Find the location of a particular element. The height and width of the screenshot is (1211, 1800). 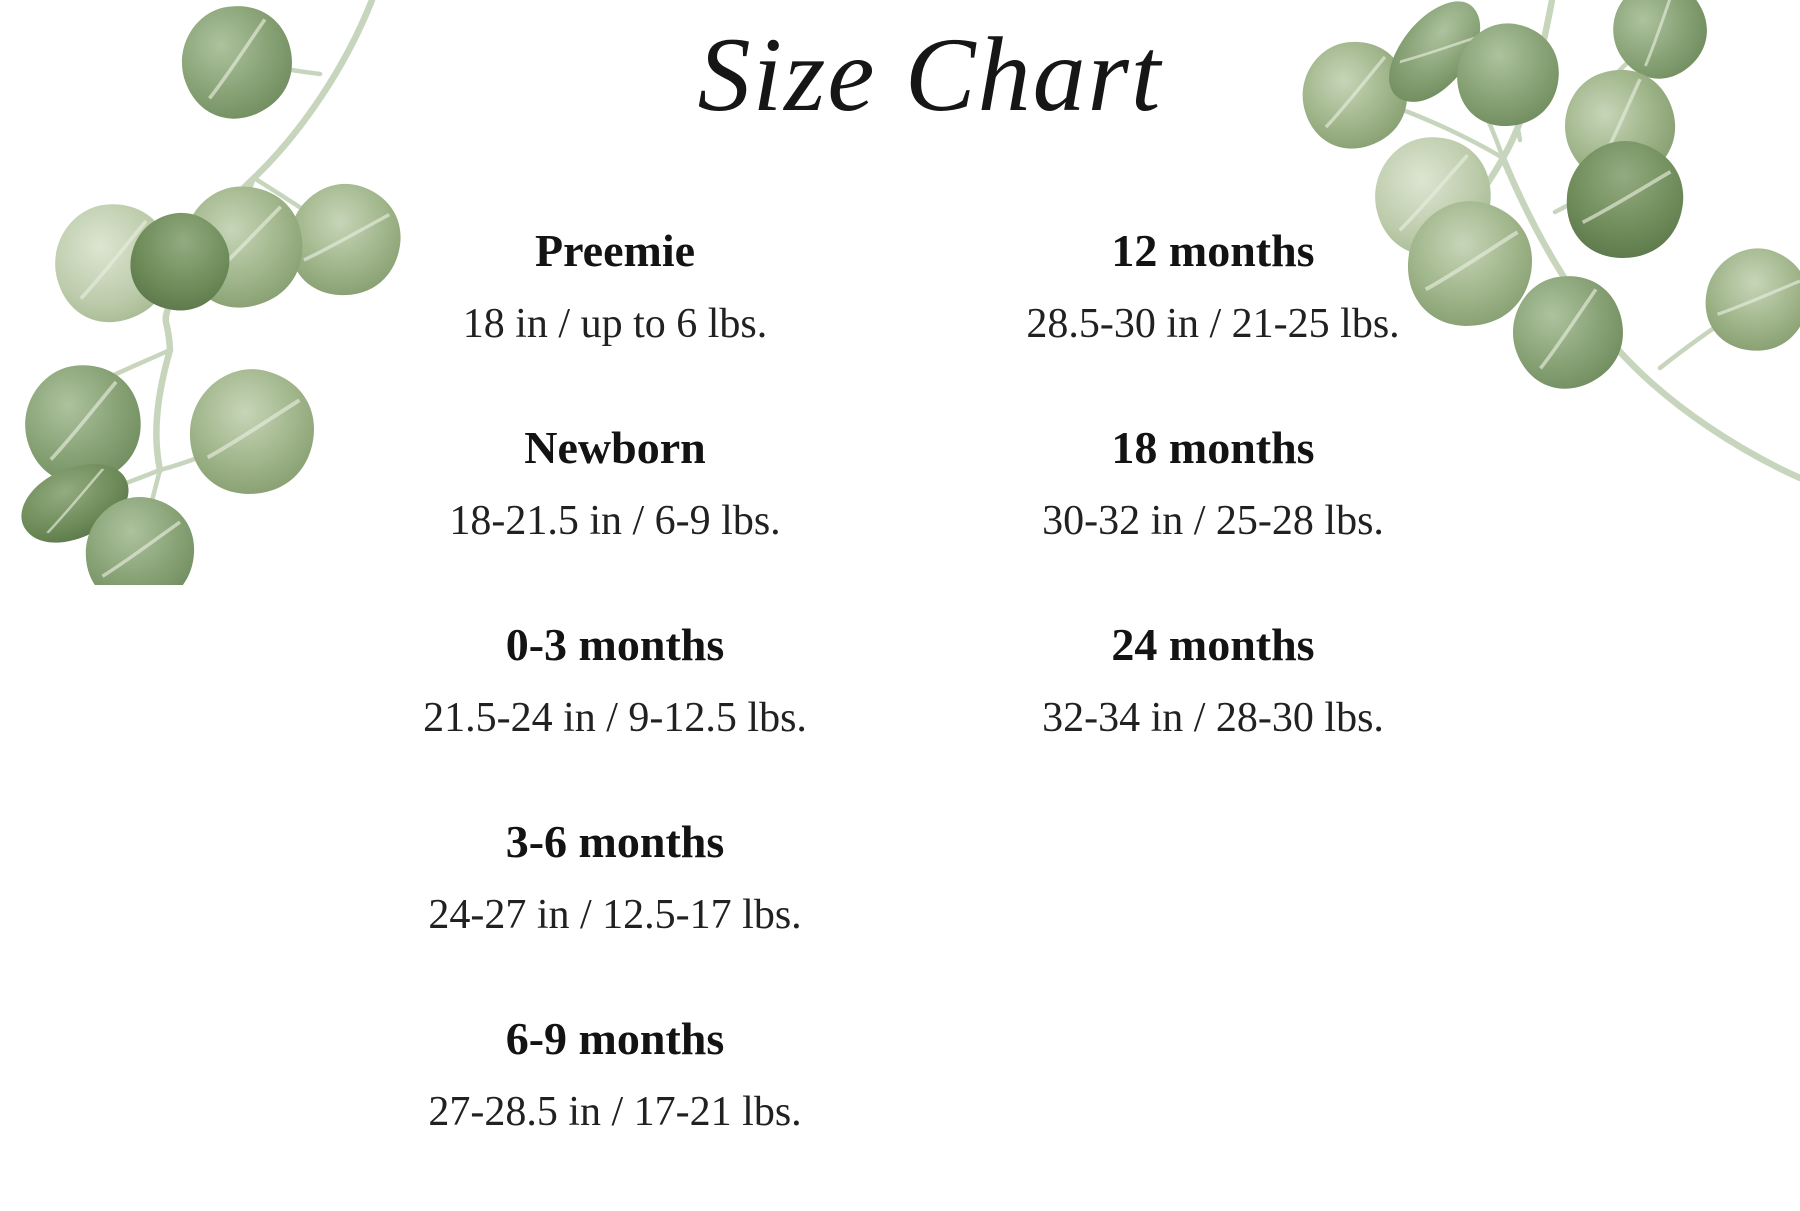

size-label: 12 months is located at coordinates (1213, 250).